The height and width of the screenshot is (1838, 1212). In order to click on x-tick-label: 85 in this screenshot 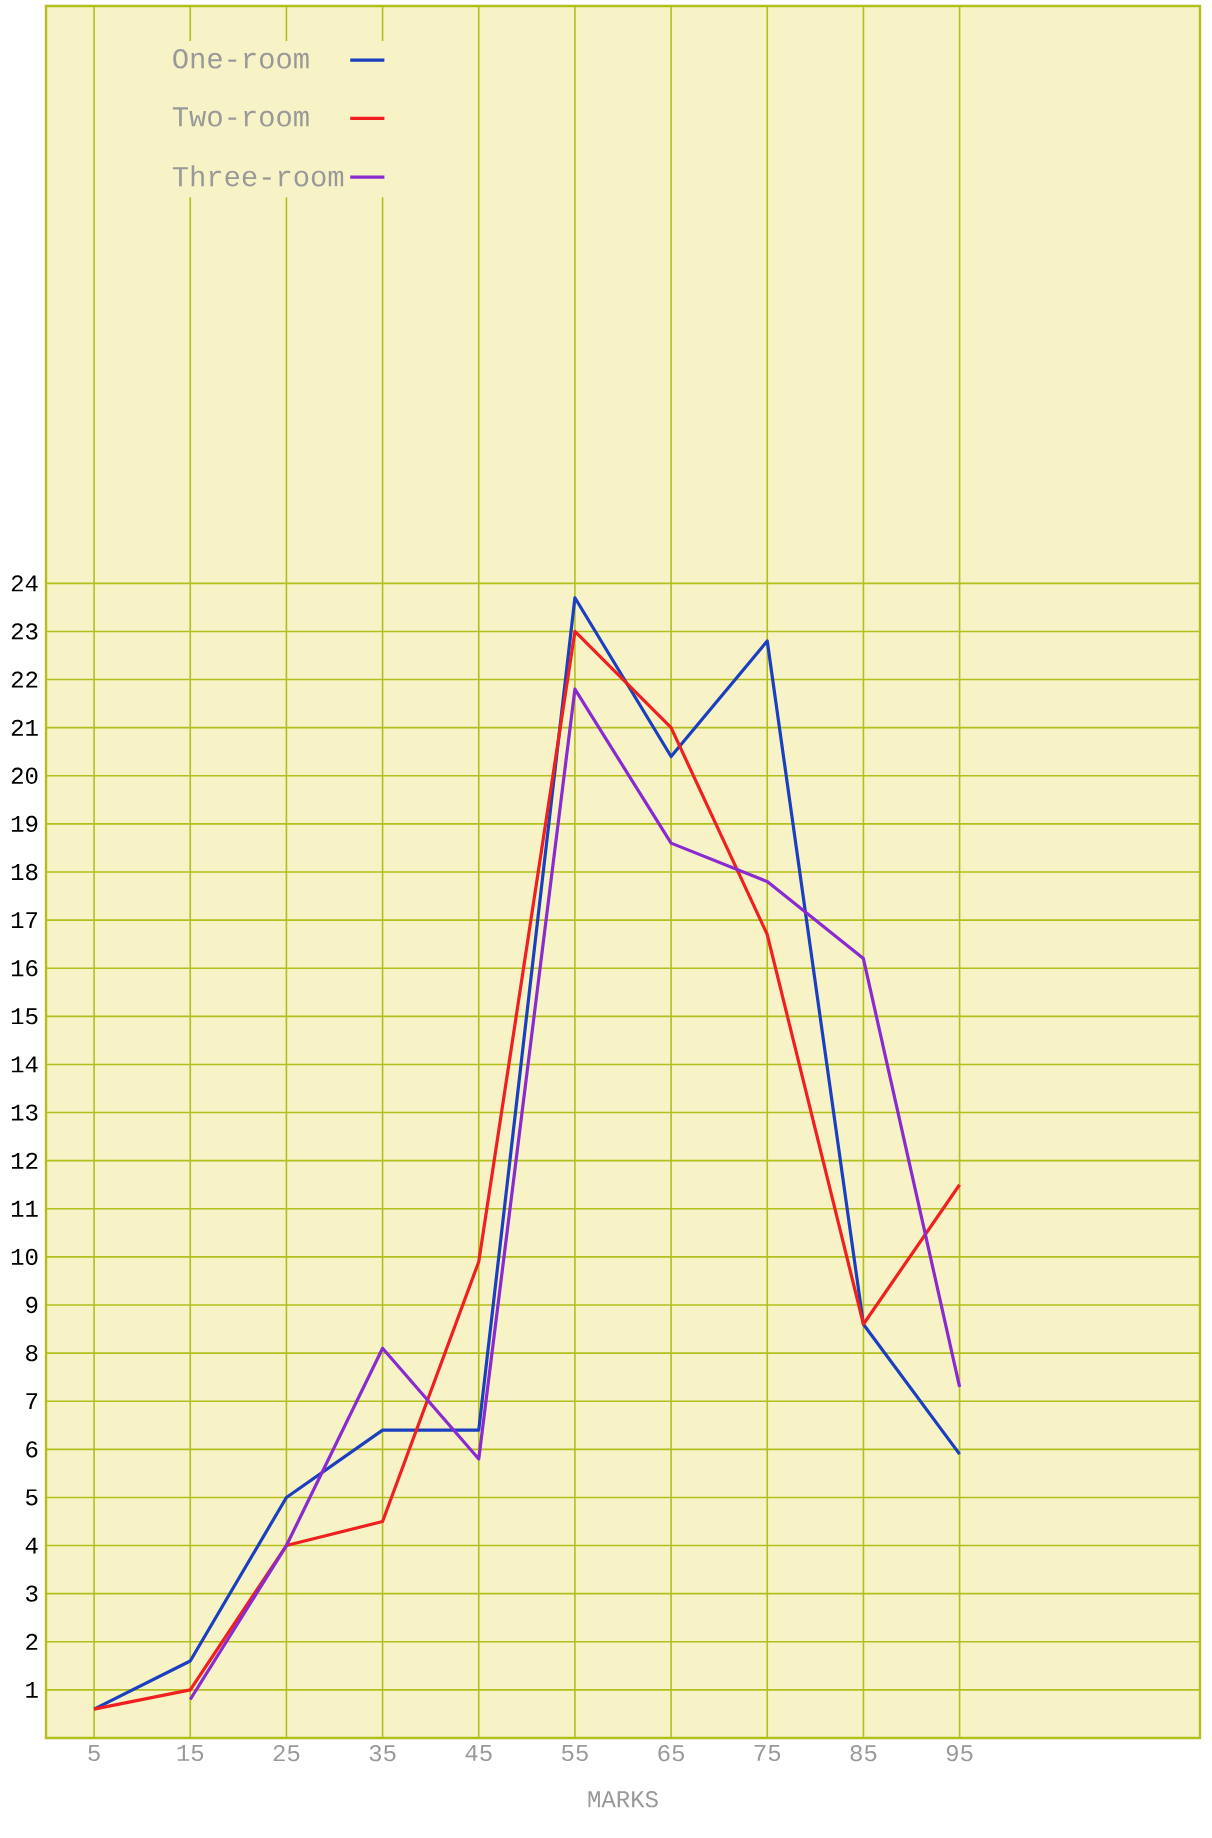, I will do `click(863, 1753)`.